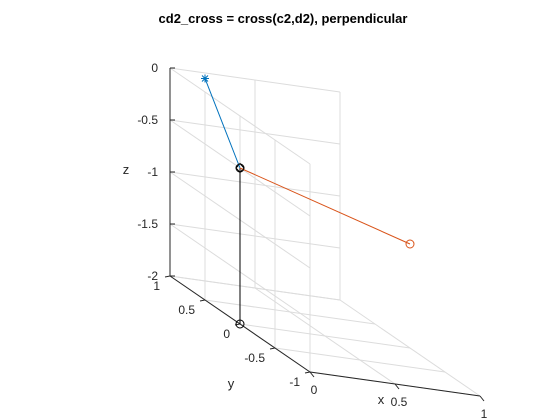 This screenshot has height=420, width=560. I want to click on y-axis-label: y, so click(231, 383).